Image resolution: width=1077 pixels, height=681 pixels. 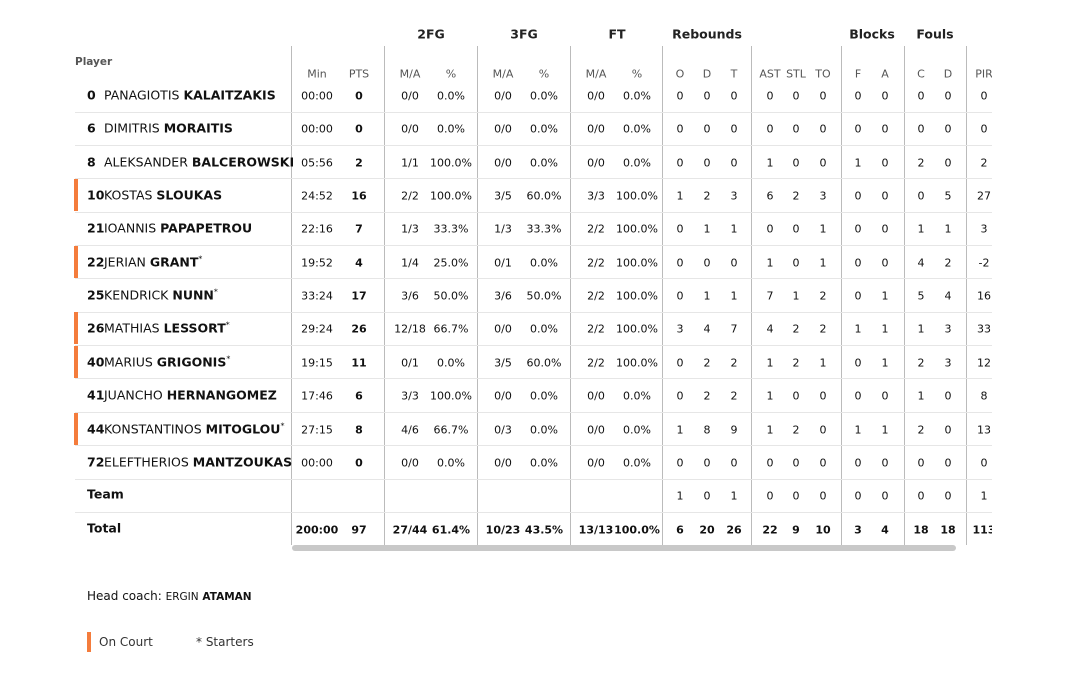 What do you see at coordinates (734, 429) in the screenshot?
I see `stat-cell: 9` at bounding box center [734, 429].